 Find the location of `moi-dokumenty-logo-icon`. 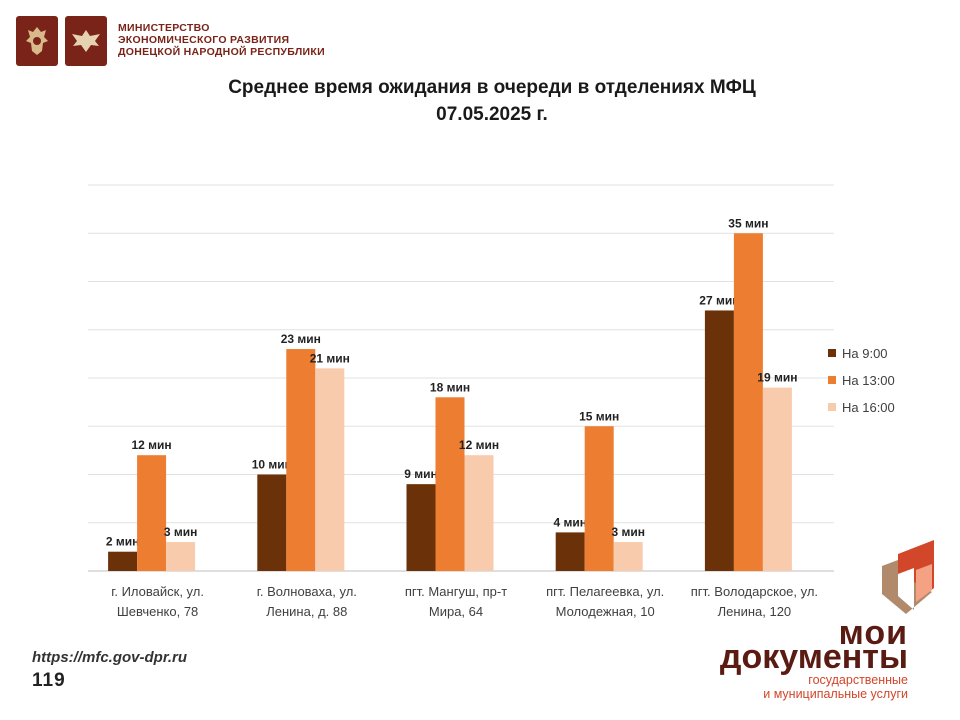

moi-dokumenty-logo-icon is located at coordinates (908, 577).